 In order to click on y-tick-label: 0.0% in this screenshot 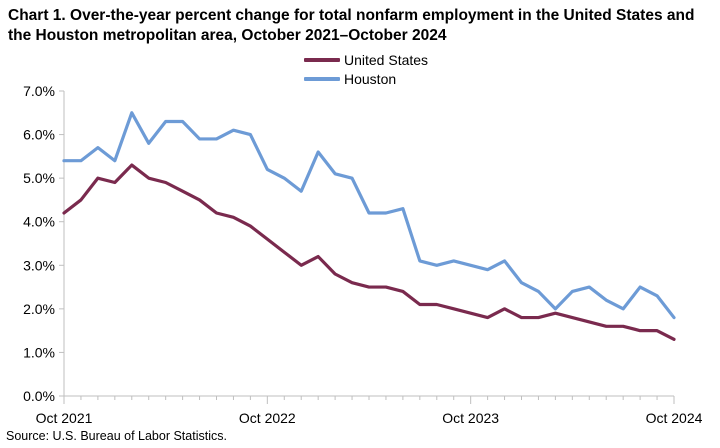, I will do `click(39, 396)`.